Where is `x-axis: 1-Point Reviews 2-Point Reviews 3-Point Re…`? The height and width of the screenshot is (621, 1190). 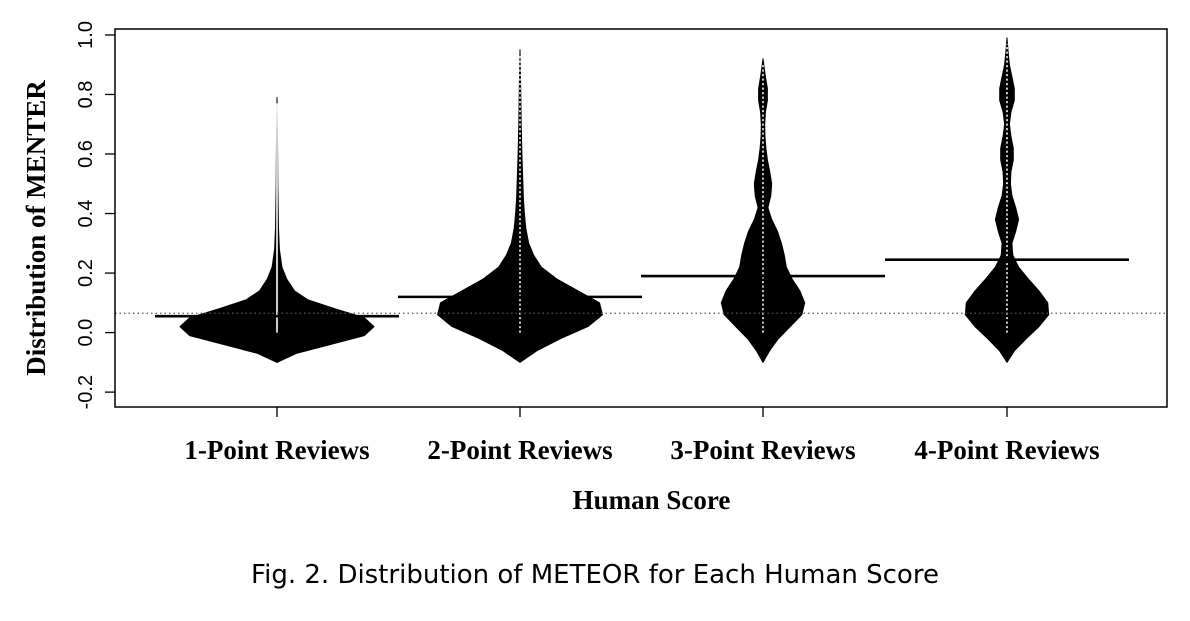
x-axis: 1-Point Reviews 2-Point Reviews 3-Point Re… is located at coordinates (642, 436).